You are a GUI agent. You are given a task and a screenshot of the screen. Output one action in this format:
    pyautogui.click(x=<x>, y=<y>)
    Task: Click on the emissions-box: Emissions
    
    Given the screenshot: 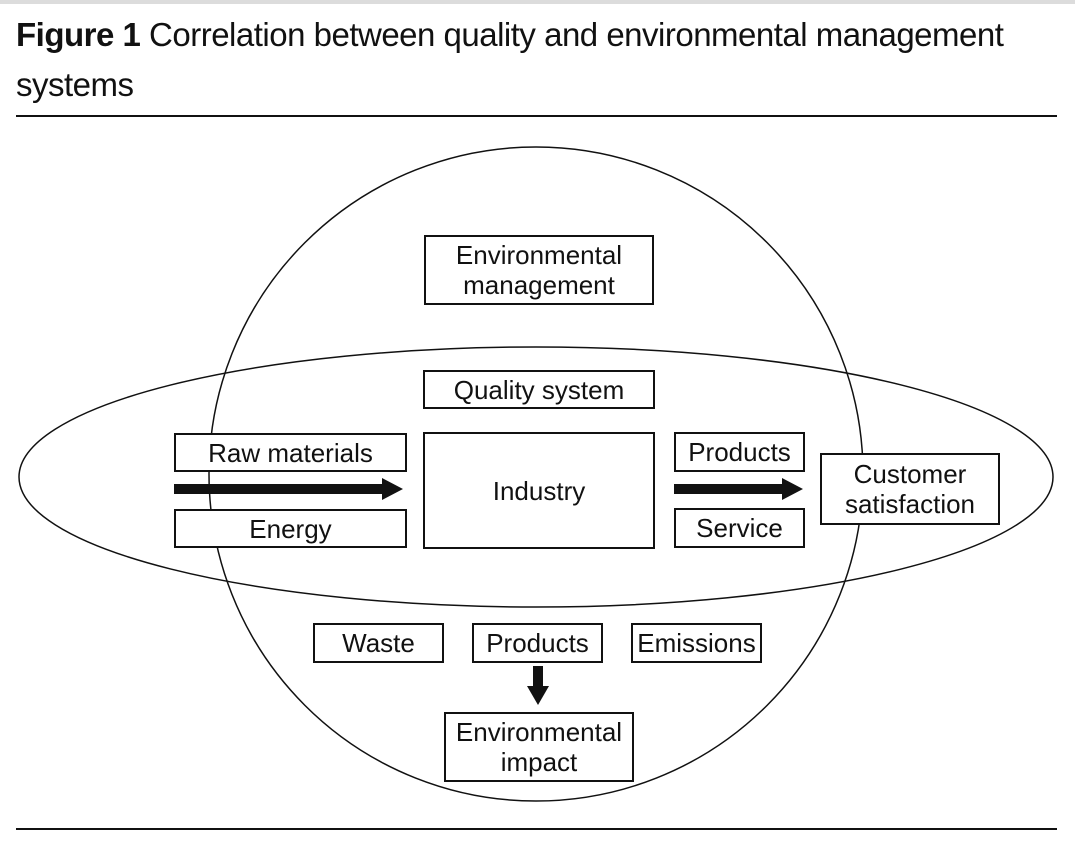 What is the action you would take?
    pyautogui.click(x=696, y=643)
    